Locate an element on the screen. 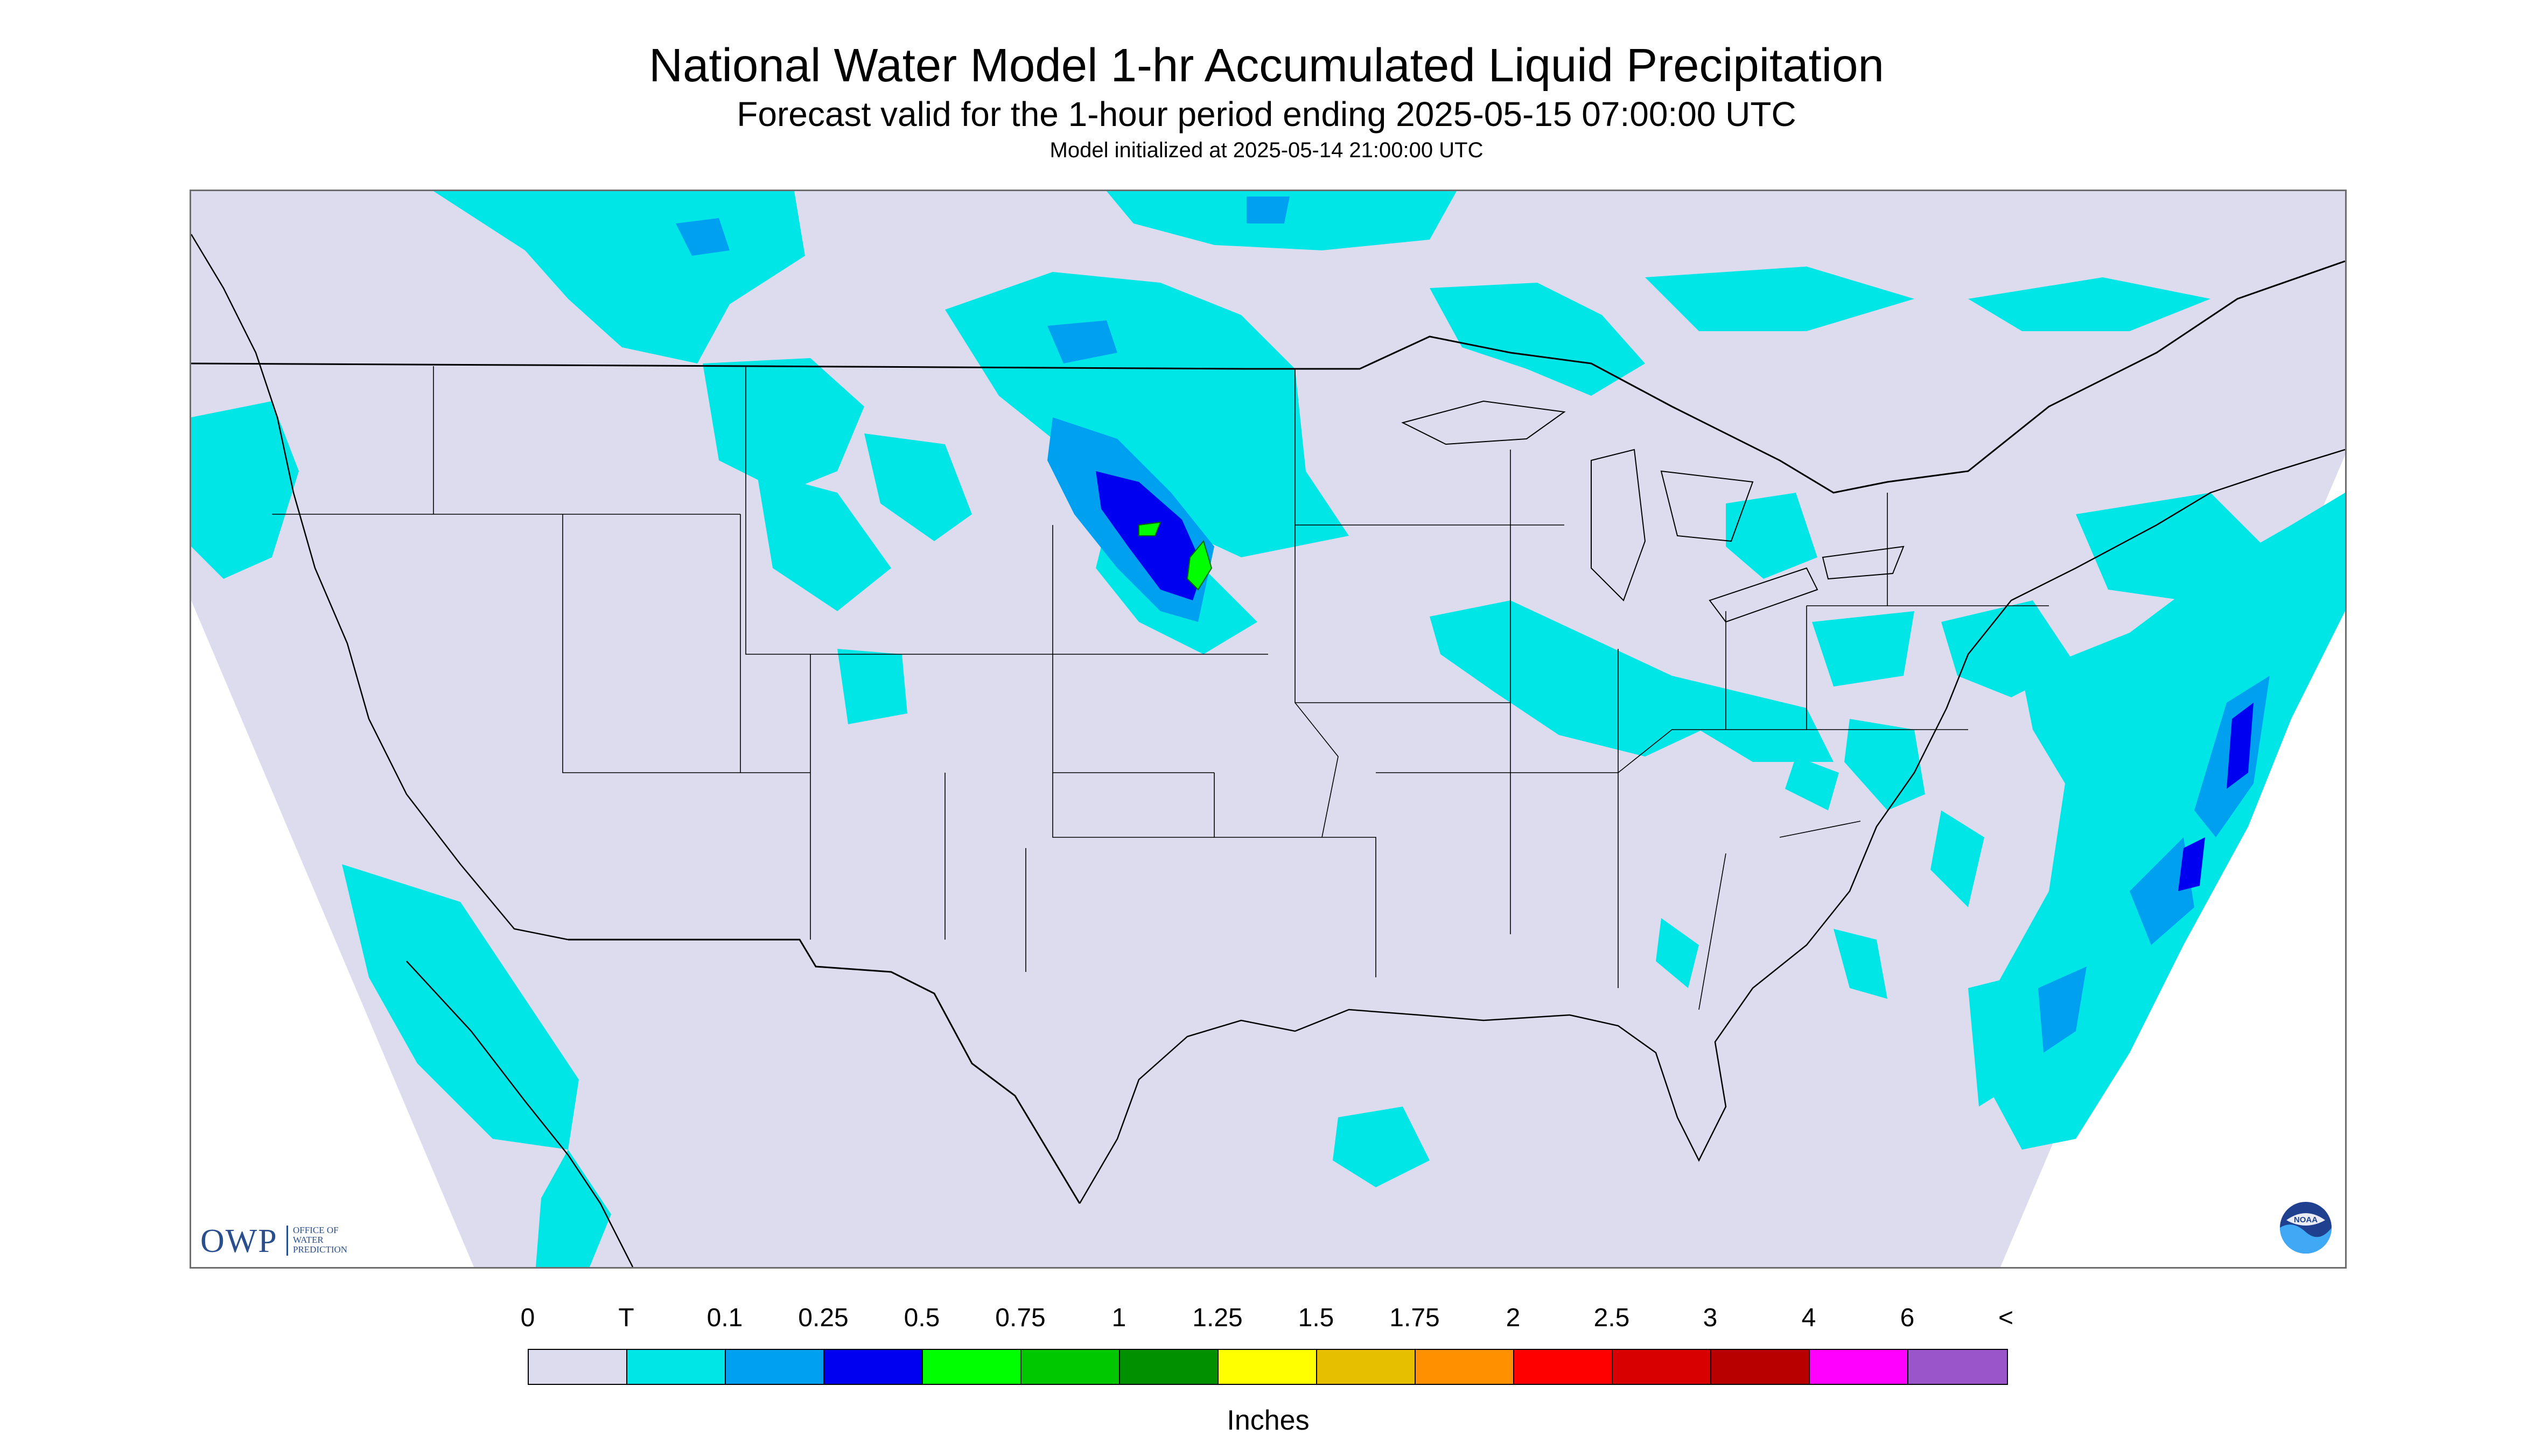  legend-unit-label: Inches is located at coordinates (1268, 1420).